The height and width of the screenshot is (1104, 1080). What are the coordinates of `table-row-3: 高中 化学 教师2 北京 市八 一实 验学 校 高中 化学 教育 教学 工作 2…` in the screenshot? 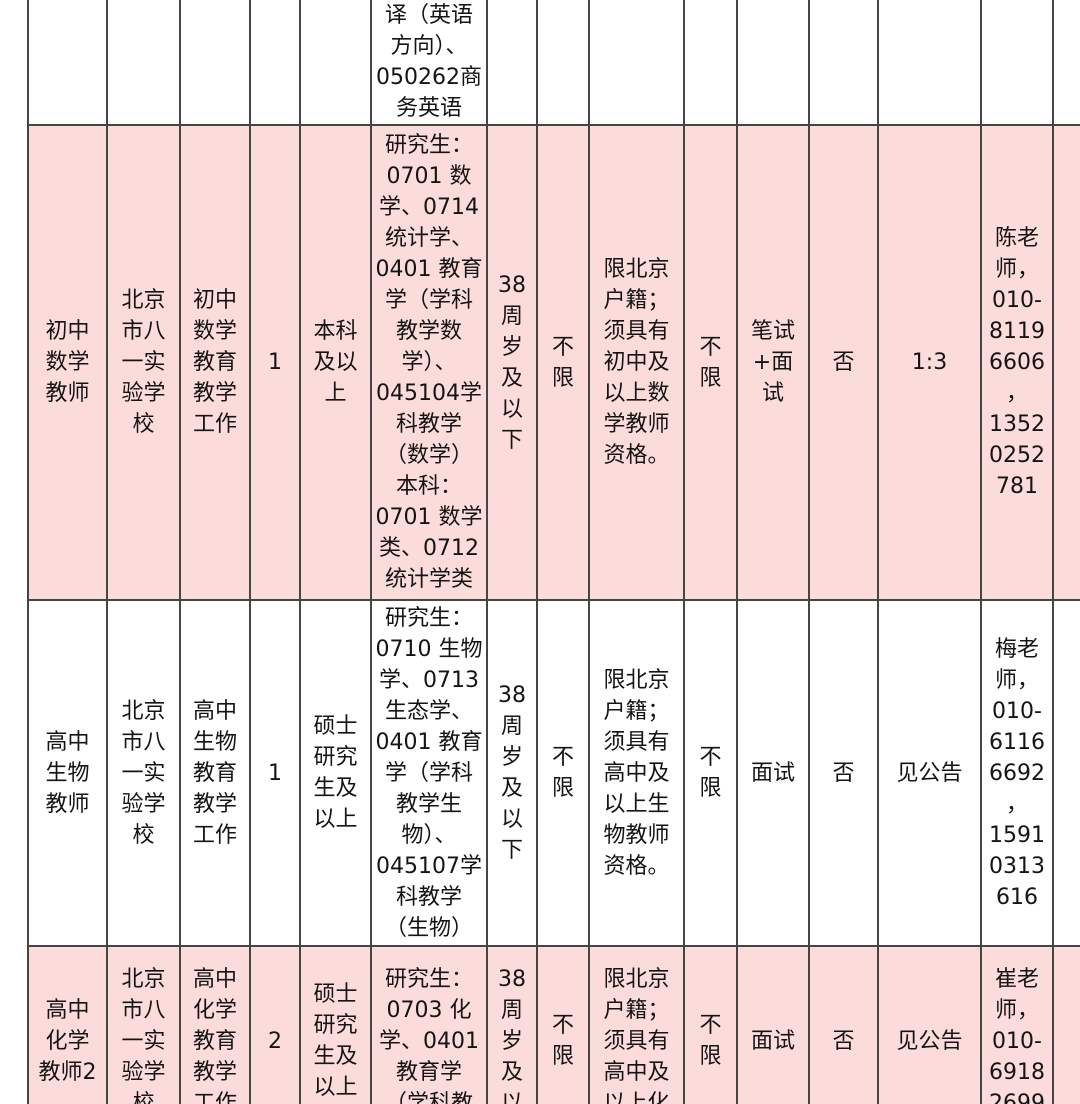 It's located at (553, 1024).